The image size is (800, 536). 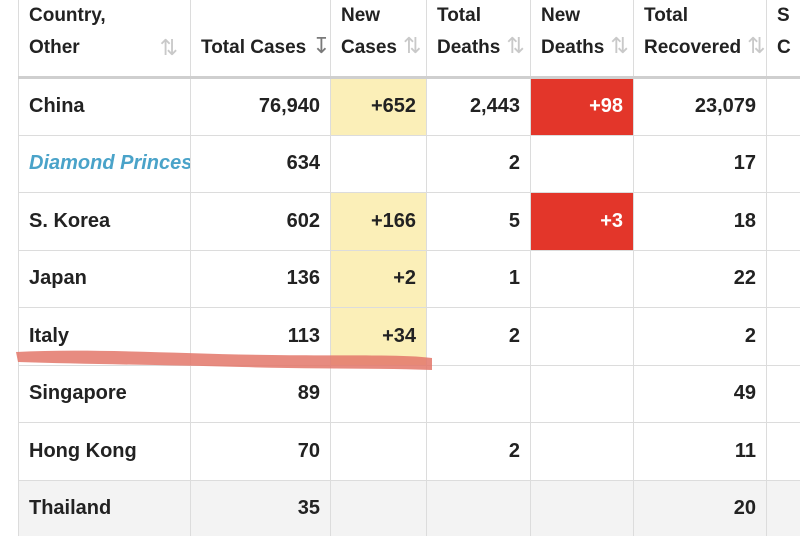 What do you see at coordinates (478, 221) in the screenshot?
I see `total-deaths-cell: 5` at bounding box center [478, 221].